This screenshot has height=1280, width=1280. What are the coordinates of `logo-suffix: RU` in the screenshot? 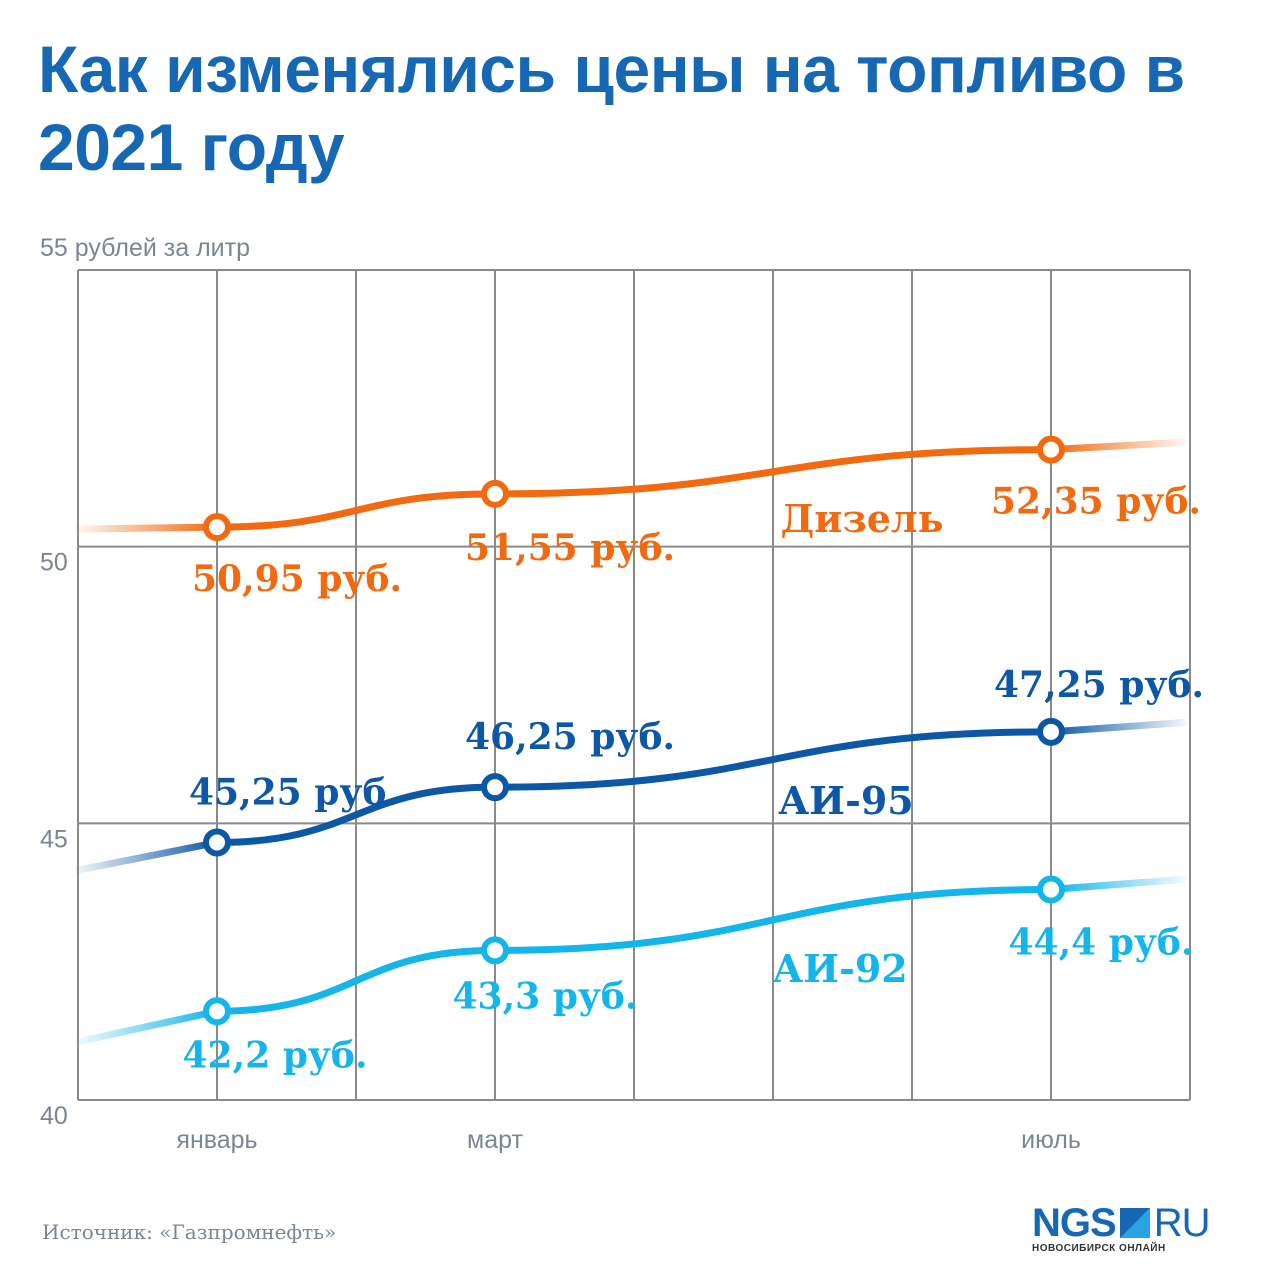 It's located at (1182, 1223).